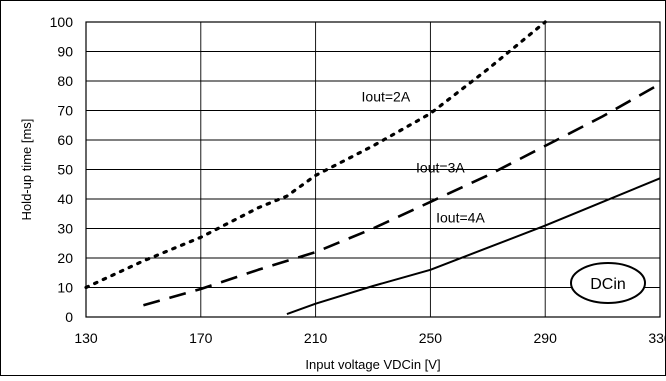 The height and width of the screenshot is (381, 666). I want to click on dcin-badge: DCin, so click(608, 283).